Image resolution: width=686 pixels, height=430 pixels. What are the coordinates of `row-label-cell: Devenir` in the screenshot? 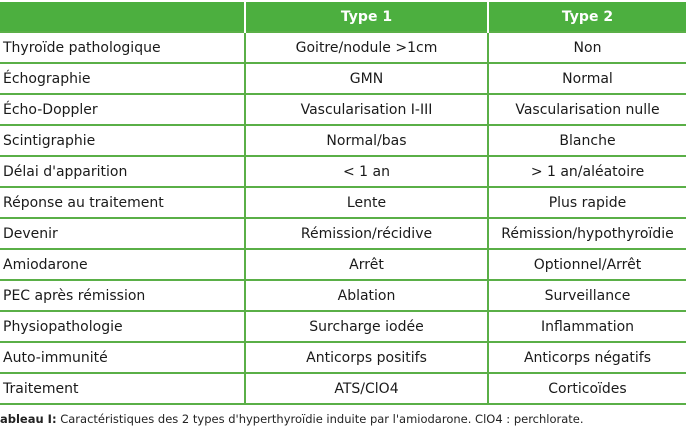 It's located at (122, 233).